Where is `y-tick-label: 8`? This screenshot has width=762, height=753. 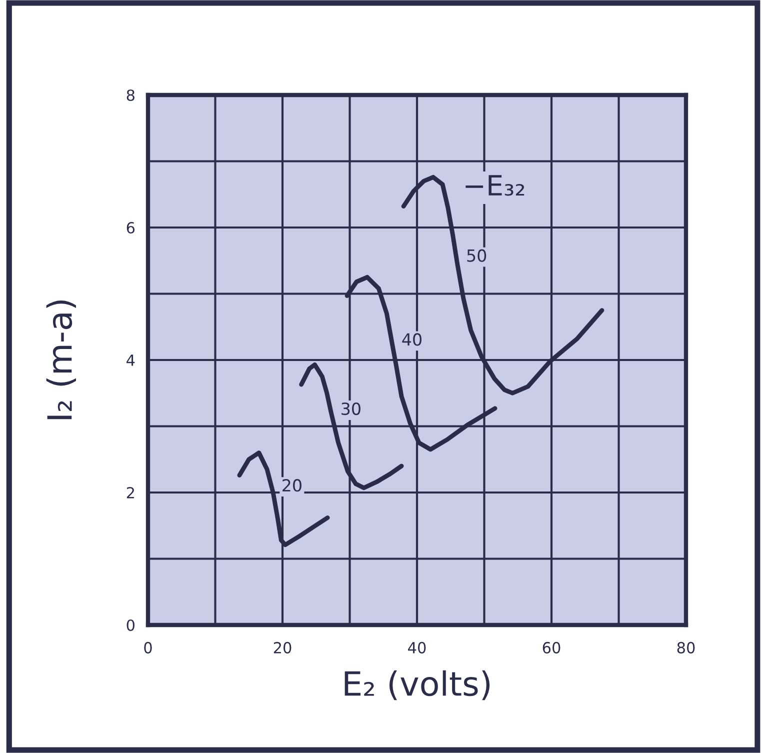
y-tick-label: 8 is located at coordinates (130, 95).